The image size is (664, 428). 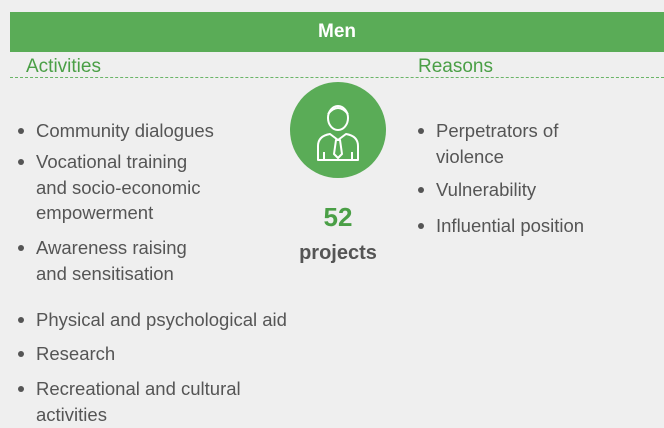 I want to click on project-label: projects, so click(x=338, y=253).